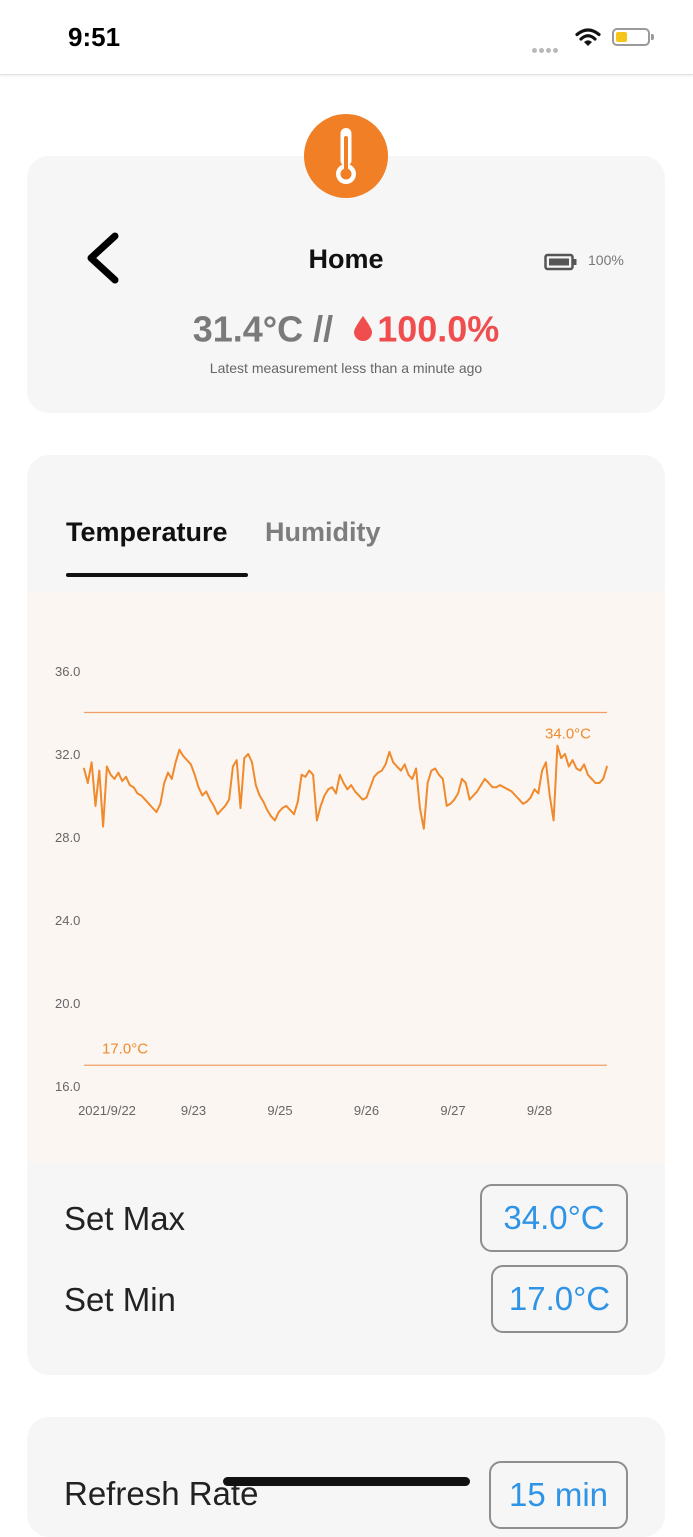 Image resolution: width=693 pixels, height=1537 pixels. I want to click on refresh-rate-button: 15 min, so click(558, 1495).